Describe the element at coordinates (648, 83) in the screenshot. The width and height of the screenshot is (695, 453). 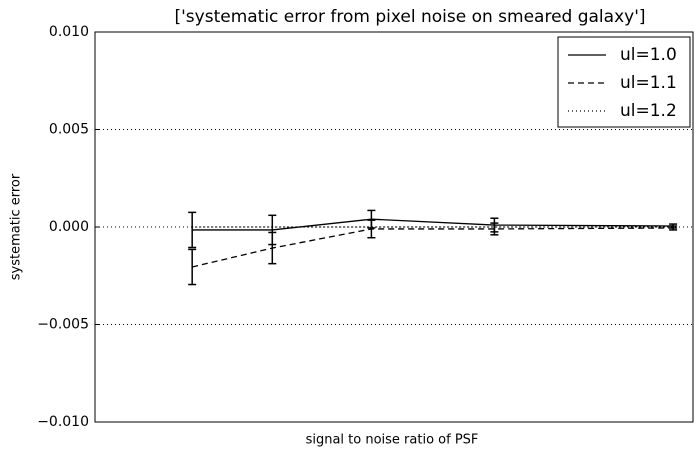
I see `legend-label: ul=1.1` at that location.